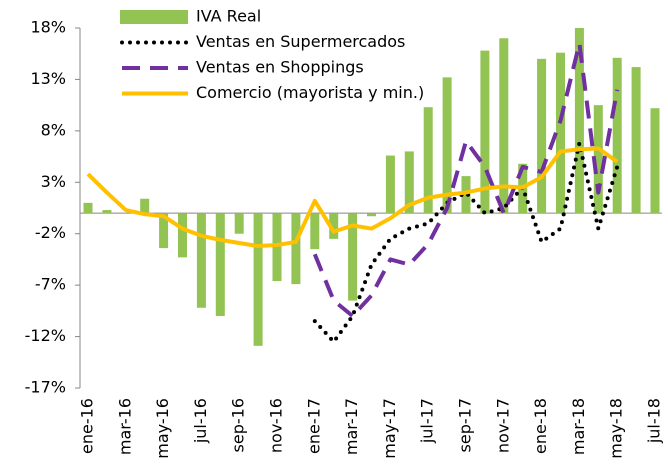  I want to click on y-tick-label: -2%, so click(50, 232).